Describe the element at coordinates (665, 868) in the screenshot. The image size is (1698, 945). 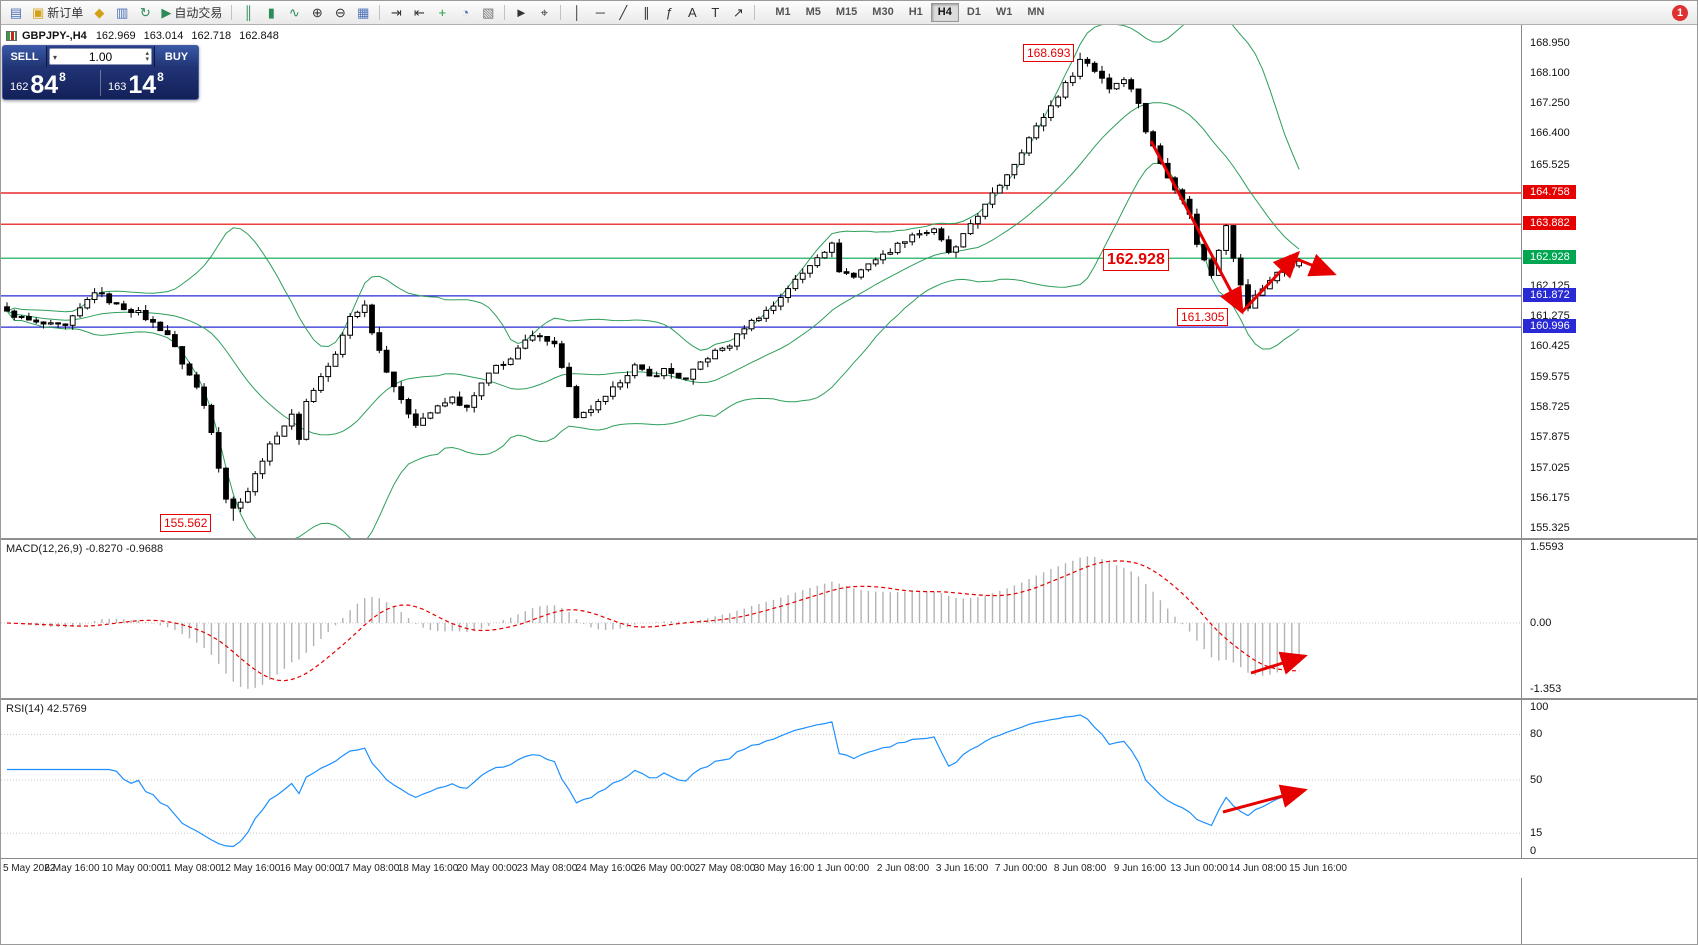
I see `time-axis-label: 26 May 00:00` at that location.